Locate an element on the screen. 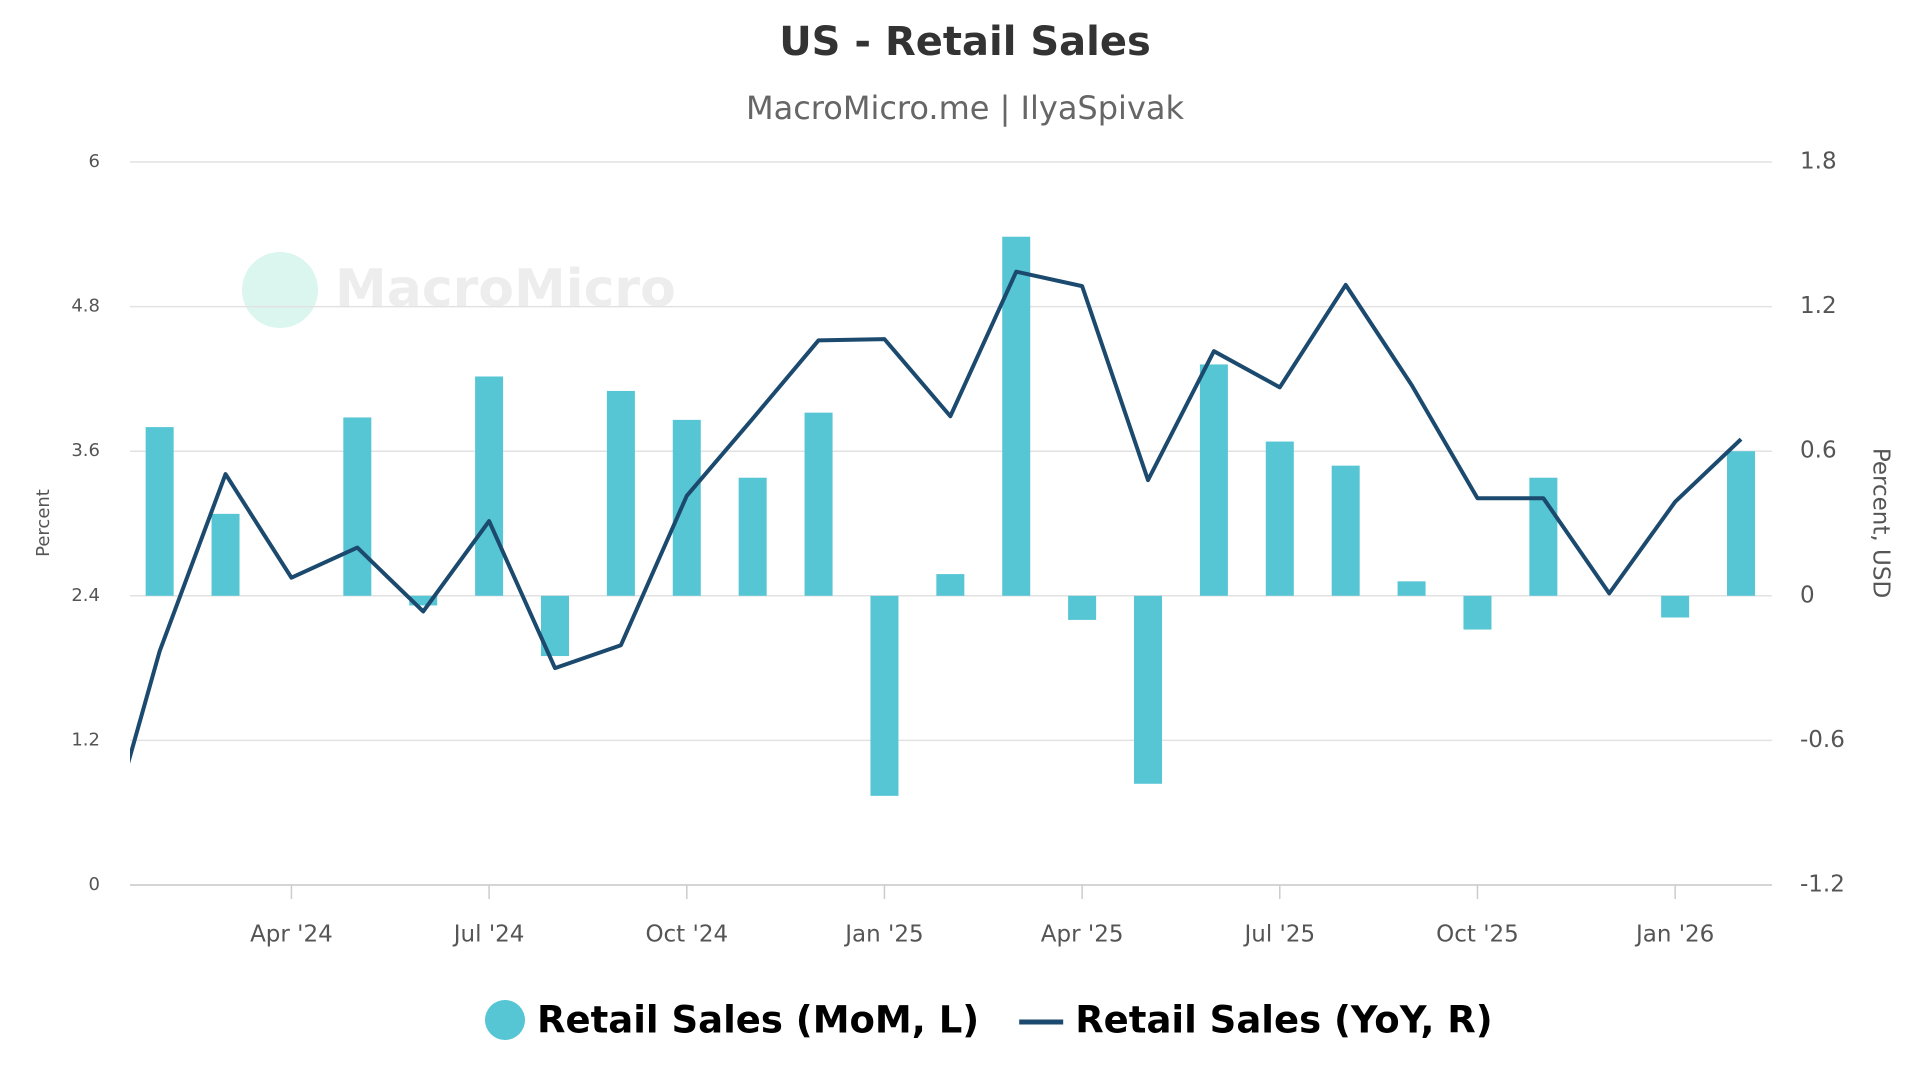 This screenshot has width=1920, height=1080. x-tick-label: Oct '25 is located at coordinates (1477, 935).